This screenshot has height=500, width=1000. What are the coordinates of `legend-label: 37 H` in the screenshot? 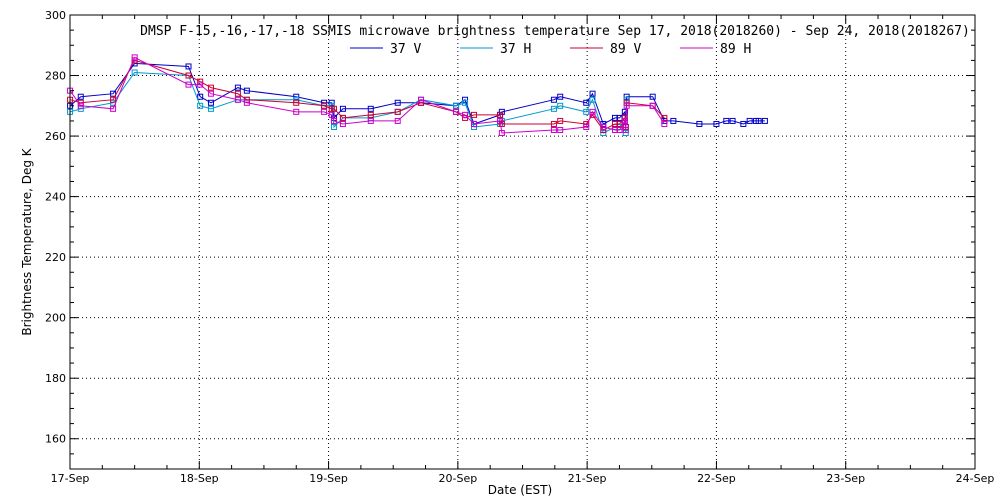 It's located at (515, 49).